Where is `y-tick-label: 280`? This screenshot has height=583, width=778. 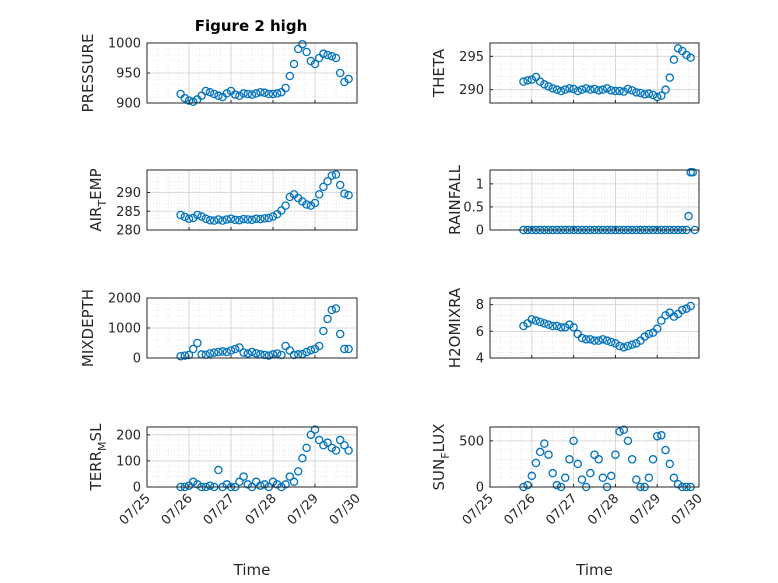
y-tick-label: 280 is located at coordinates (128, 231).